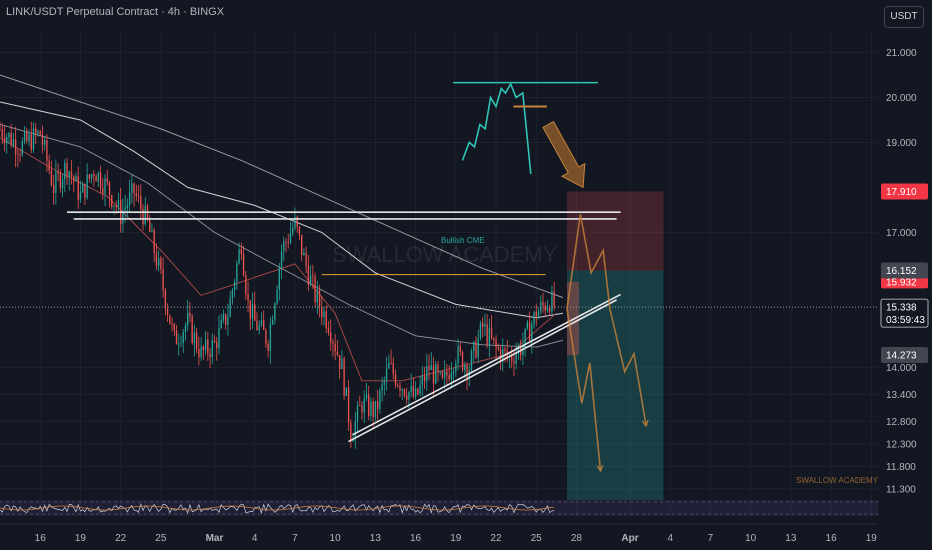 The width and height of the screenshot is (932, 550). I want to click on projection-paths, so click(607, 343).